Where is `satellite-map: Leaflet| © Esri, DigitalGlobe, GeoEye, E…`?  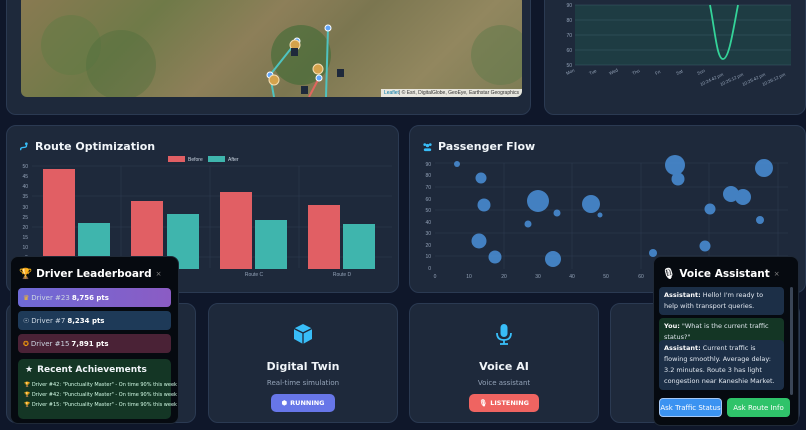
satellite-map: Leaflet| © Esri, DigitalGlobe, GeoEye, E… is located at coordinates (271, 48).